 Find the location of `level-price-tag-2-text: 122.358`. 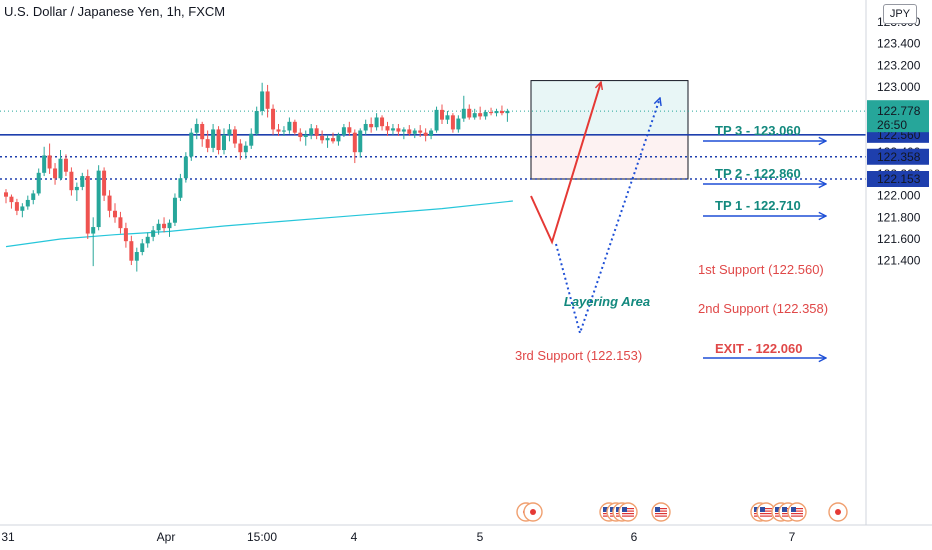

level-price-tag-2-text: 122.358 is located at coordinates (899, 157).